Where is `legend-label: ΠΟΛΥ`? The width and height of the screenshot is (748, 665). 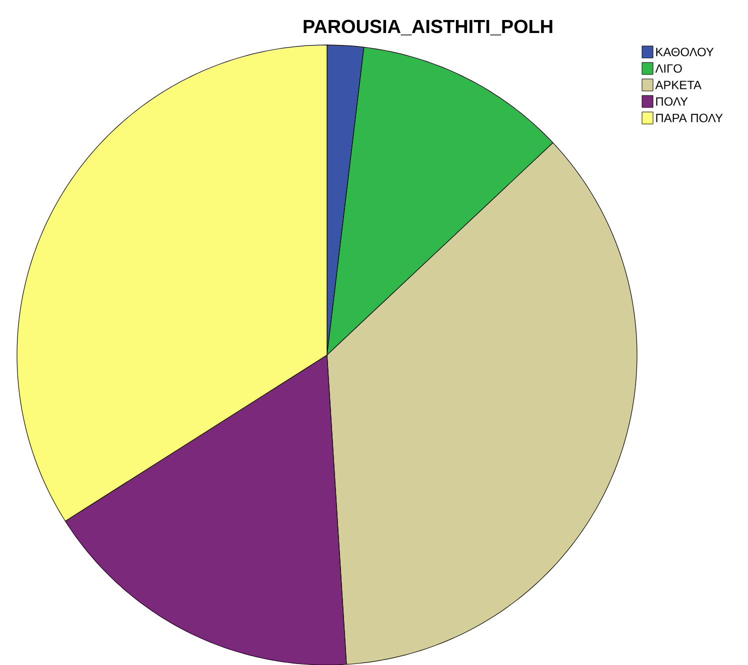
legend-label: ΠΟΛΥ is located at coordinates (672, 101).